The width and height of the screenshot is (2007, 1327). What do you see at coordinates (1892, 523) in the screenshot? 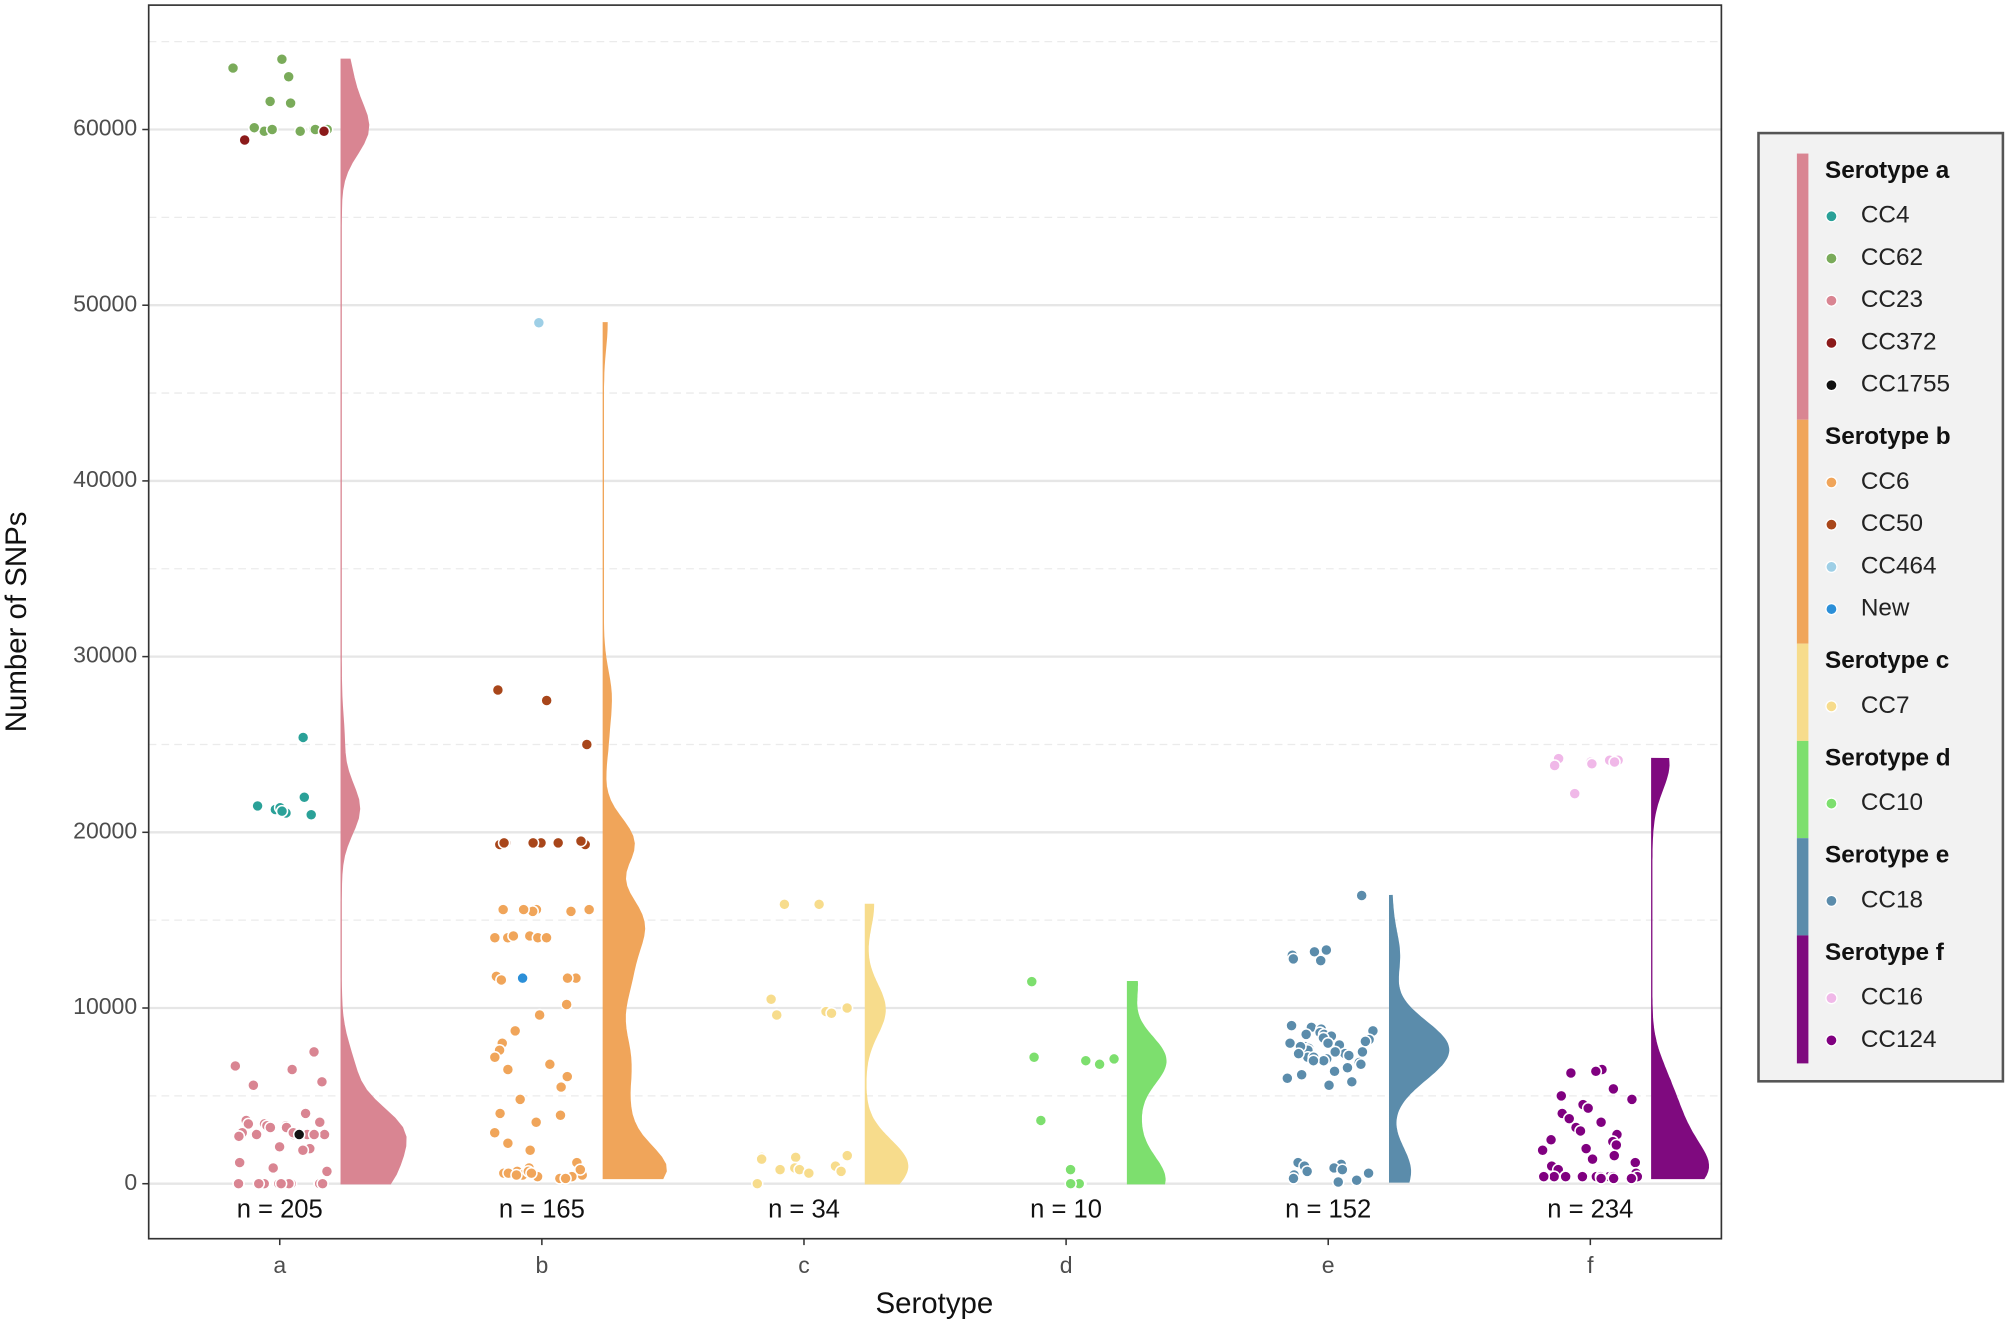
I see `legend-label: CC50` at bounding box center [1892, 523].